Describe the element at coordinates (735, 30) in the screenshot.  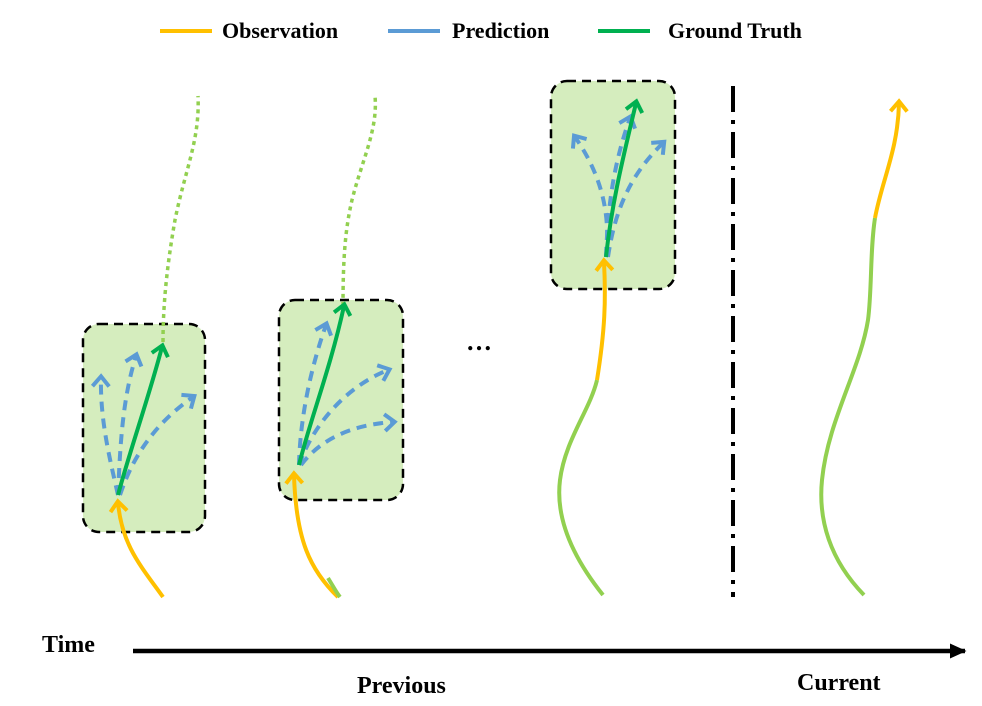
I see `legend-ground-truth-label: Ground Truth` at that location.